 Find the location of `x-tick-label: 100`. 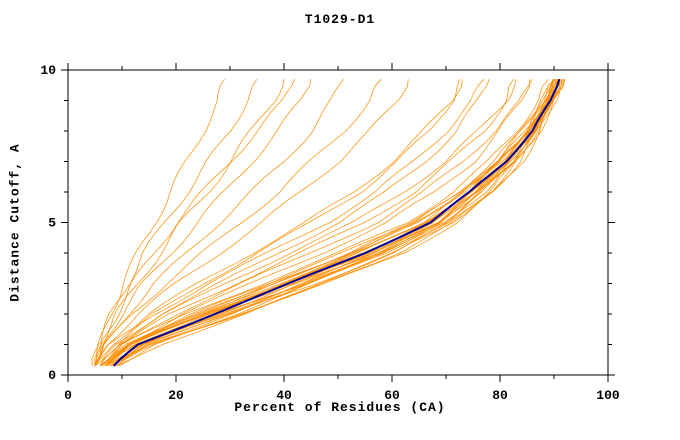

x-tick-label: 100 is located at coordinates (608, 395).